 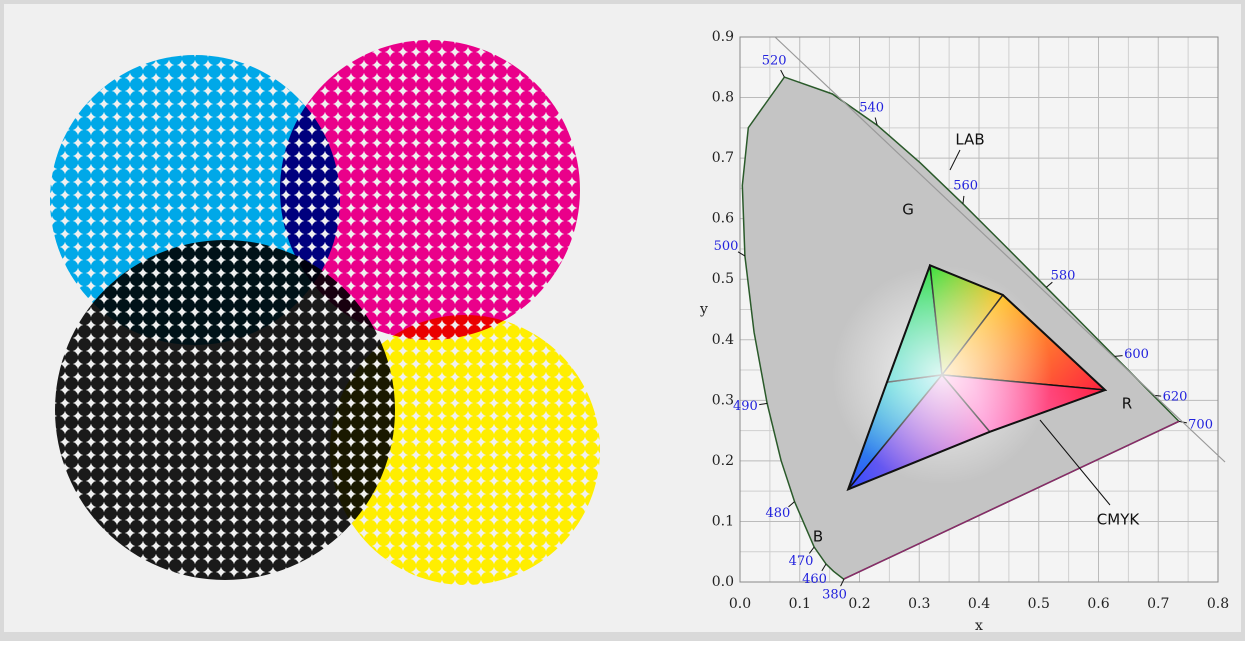 What do you see at coordinates (1136, 354) in the screenshot?
I see `wavelength-label: 600` at bounding box center [1136, 354].